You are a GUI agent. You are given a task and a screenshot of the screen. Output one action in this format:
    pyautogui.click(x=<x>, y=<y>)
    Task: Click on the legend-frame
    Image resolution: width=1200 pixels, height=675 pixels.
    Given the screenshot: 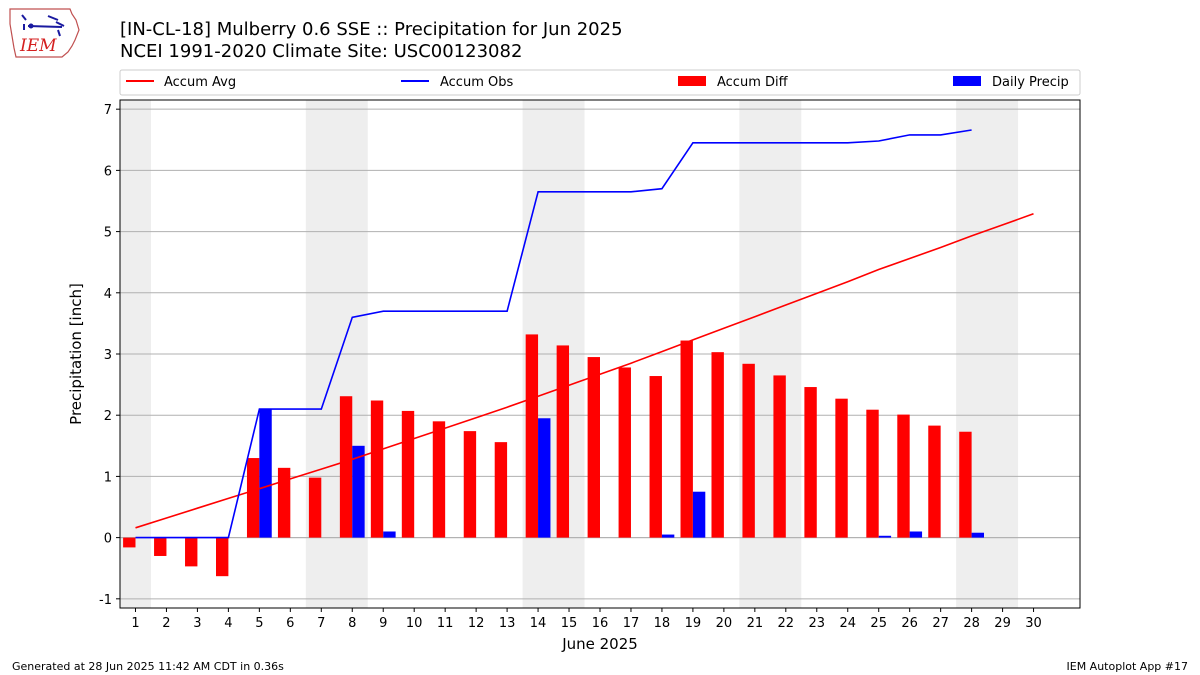 What is the action you would take?
    pyautogui.click(x=600, y=82)
    